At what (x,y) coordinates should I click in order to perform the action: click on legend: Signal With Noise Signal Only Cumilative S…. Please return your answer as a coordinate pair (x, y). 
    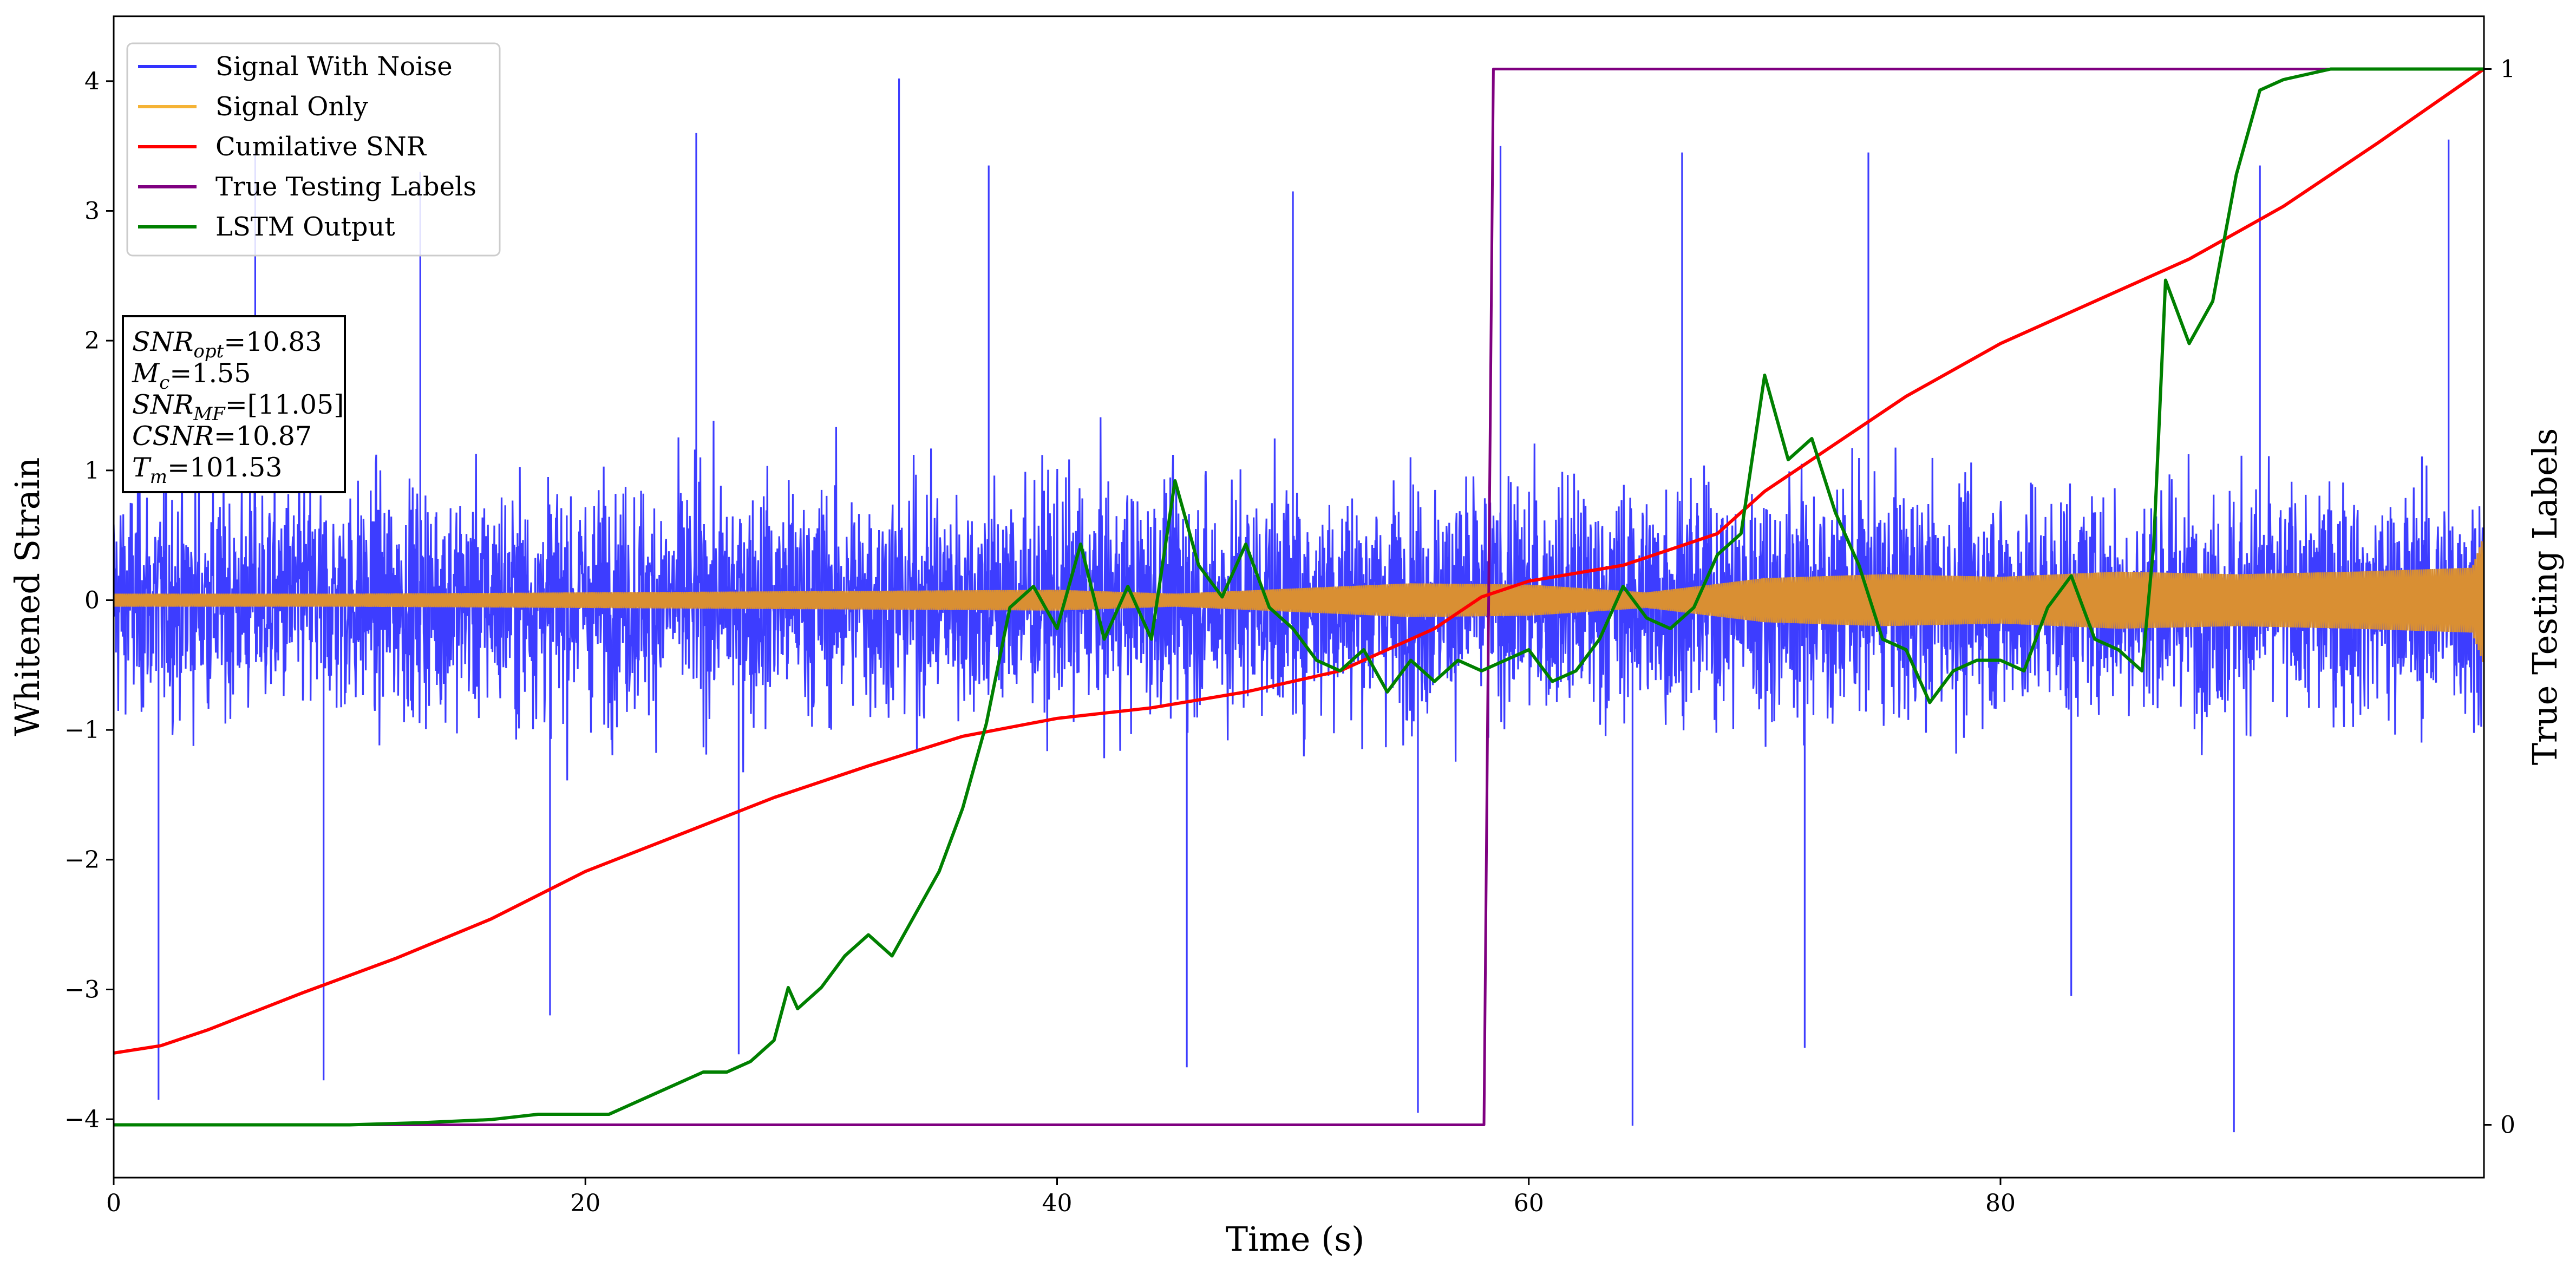
    Looking at the image, I should click on (313, 149).